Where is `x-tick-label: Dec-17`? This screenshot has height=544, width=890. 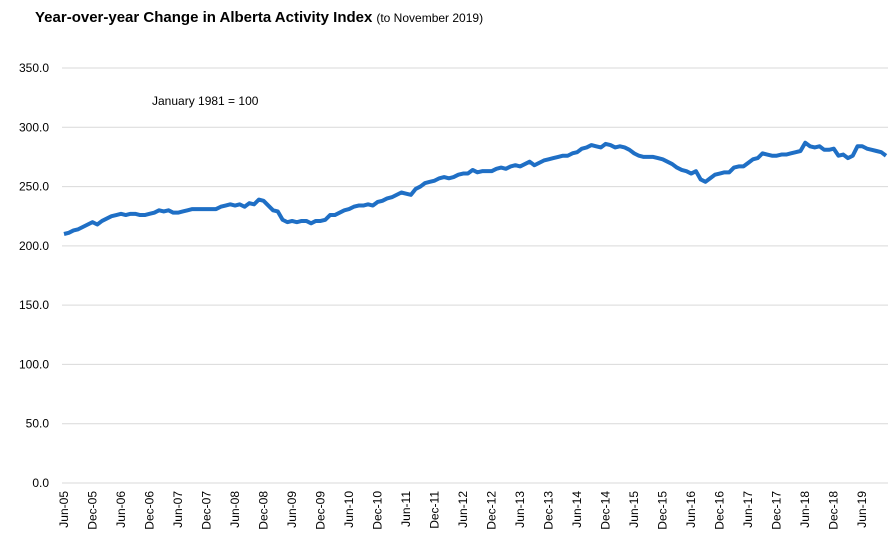 x-tick-label: Dec-17 is located at coordinates (777, 510).